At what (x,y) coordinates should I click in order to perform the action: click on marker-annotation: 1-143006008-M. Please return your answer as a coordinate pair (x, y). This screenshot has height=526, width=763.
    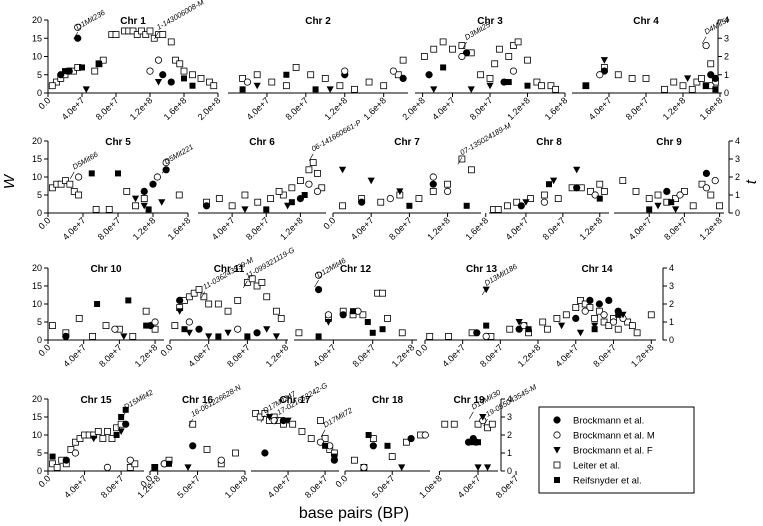
    Looking at the image, I should click on (180, 16).